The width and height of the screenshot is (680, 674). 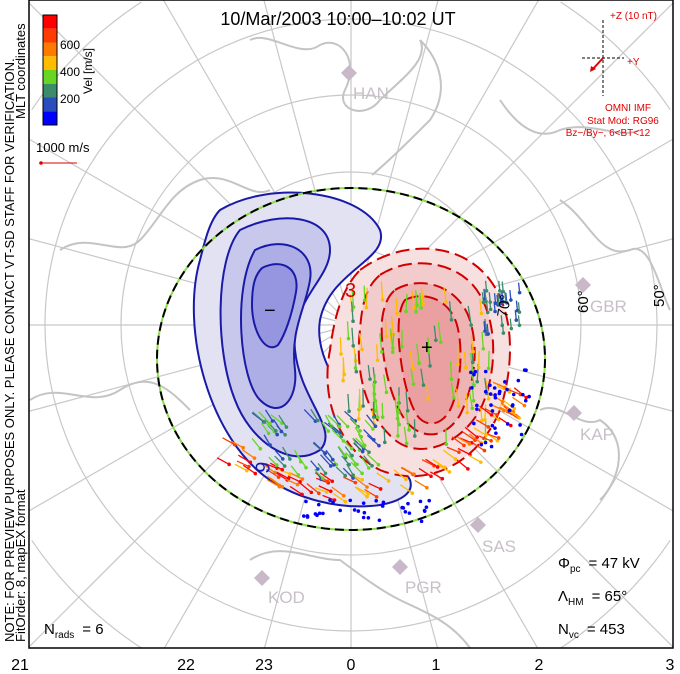 I want to click on station-sas-label: SAS, so click(x=499, y=546).